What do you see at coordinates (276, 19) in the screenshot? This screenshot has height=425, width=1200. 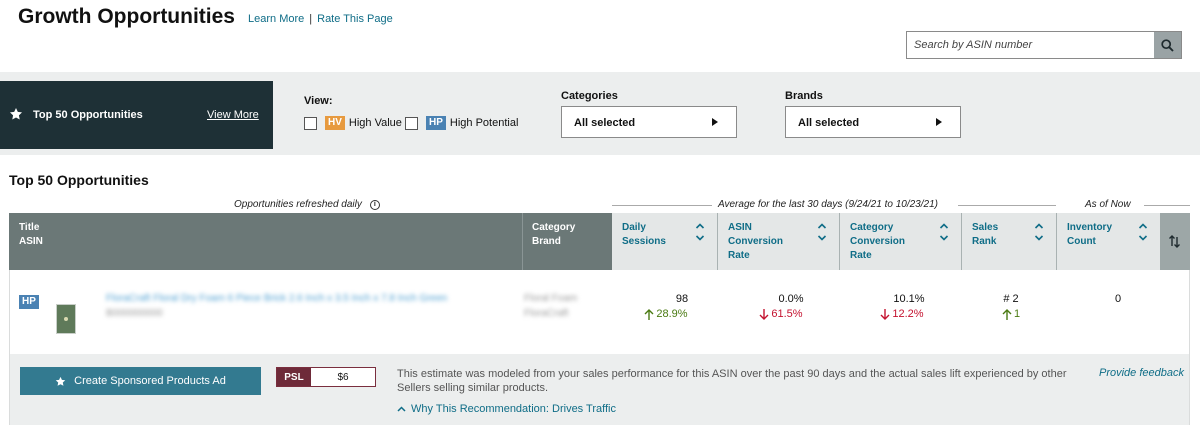 I see `learn-more-link: Learn More` at bounding box center [276, 19].